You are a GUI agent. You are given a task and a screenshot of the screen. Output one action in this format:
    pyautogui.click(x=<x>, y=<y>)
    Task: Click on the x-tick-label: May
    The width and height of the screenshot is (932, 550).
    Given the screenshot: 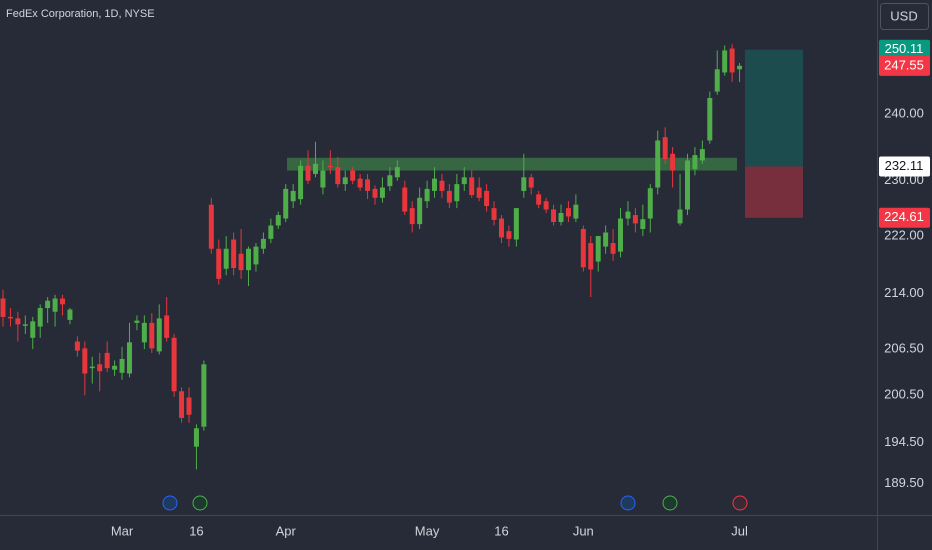 What is the action you would take?
    pyautogui.click(x=427, y=530)
    